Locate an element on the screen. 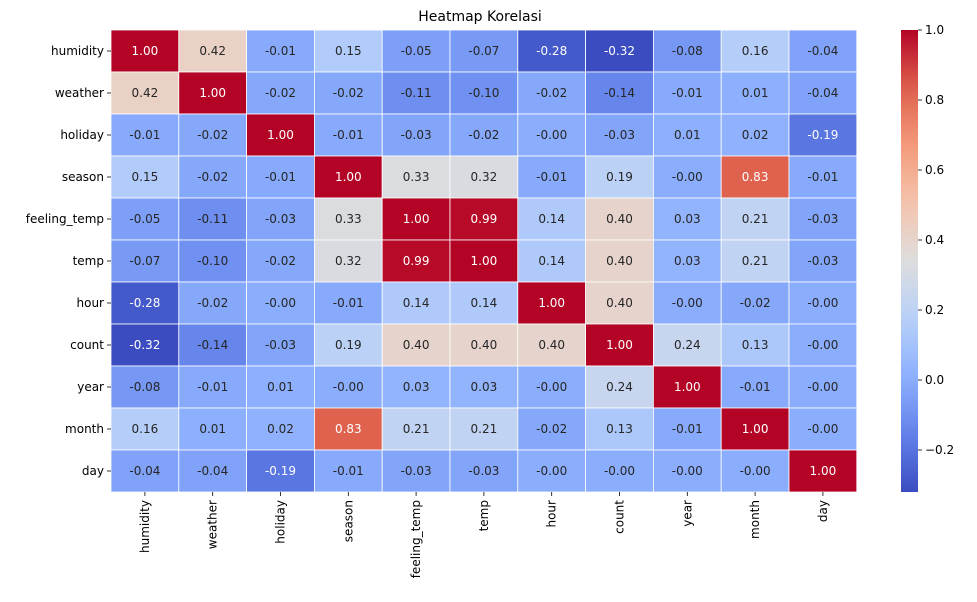 This screenshot has height=602, width=977. chart-title: Heatmap Korelasi is located at coordinates (480, 17).